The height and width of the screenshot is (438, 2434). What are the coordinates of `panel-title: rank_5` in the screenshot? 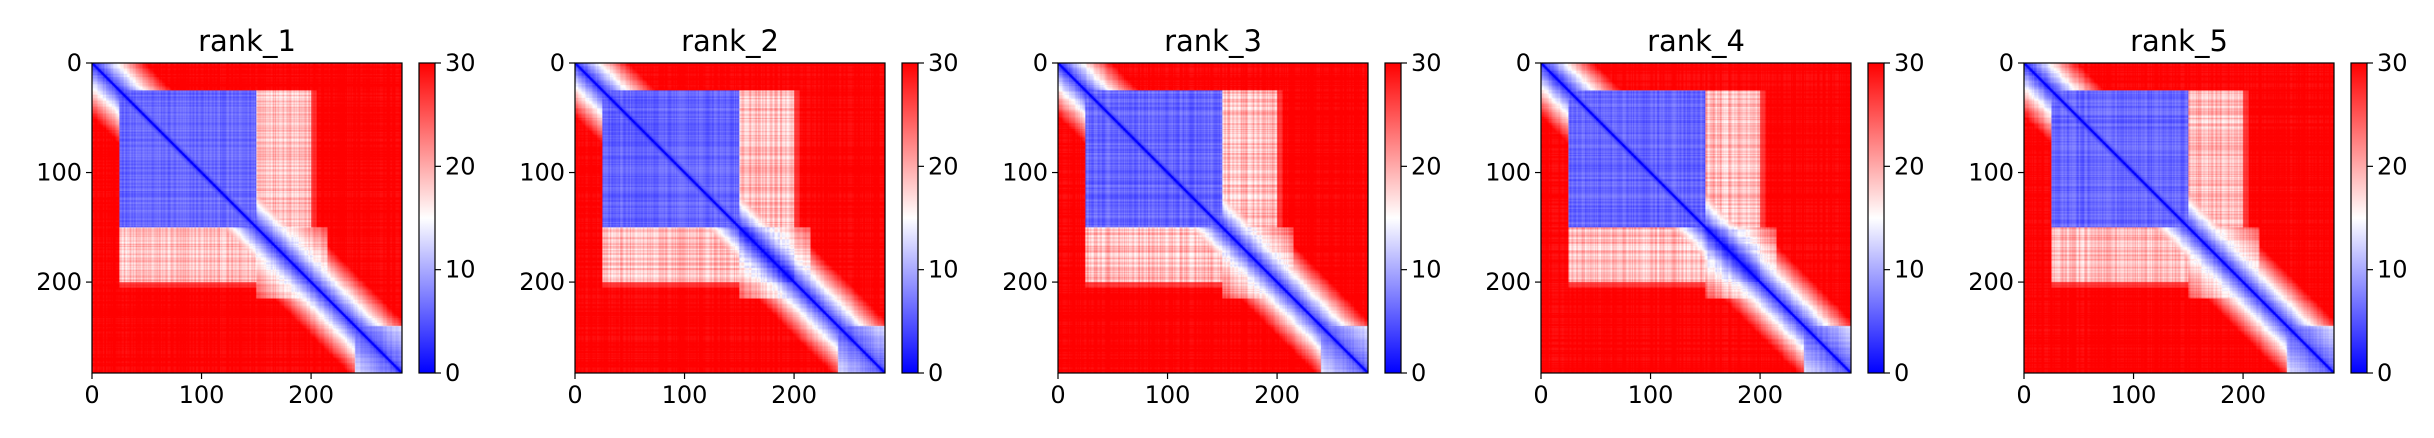 It's located at (2179, 41).